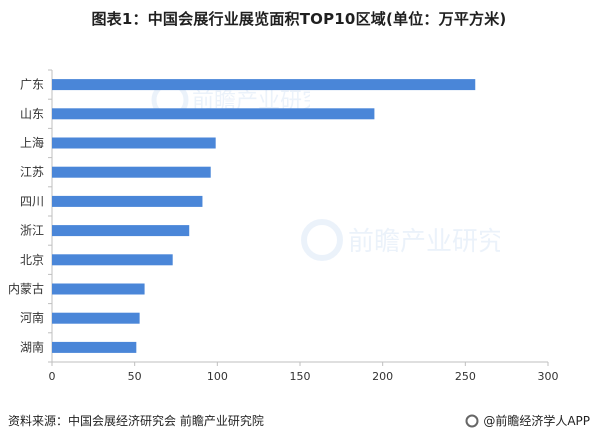 Image resolution: width=598 pixels, height=440 pixels. What do you see at coordinates (300, 376) in the screenshot?
I see `x-tick-label: 150` at bounding box center [300, 376].